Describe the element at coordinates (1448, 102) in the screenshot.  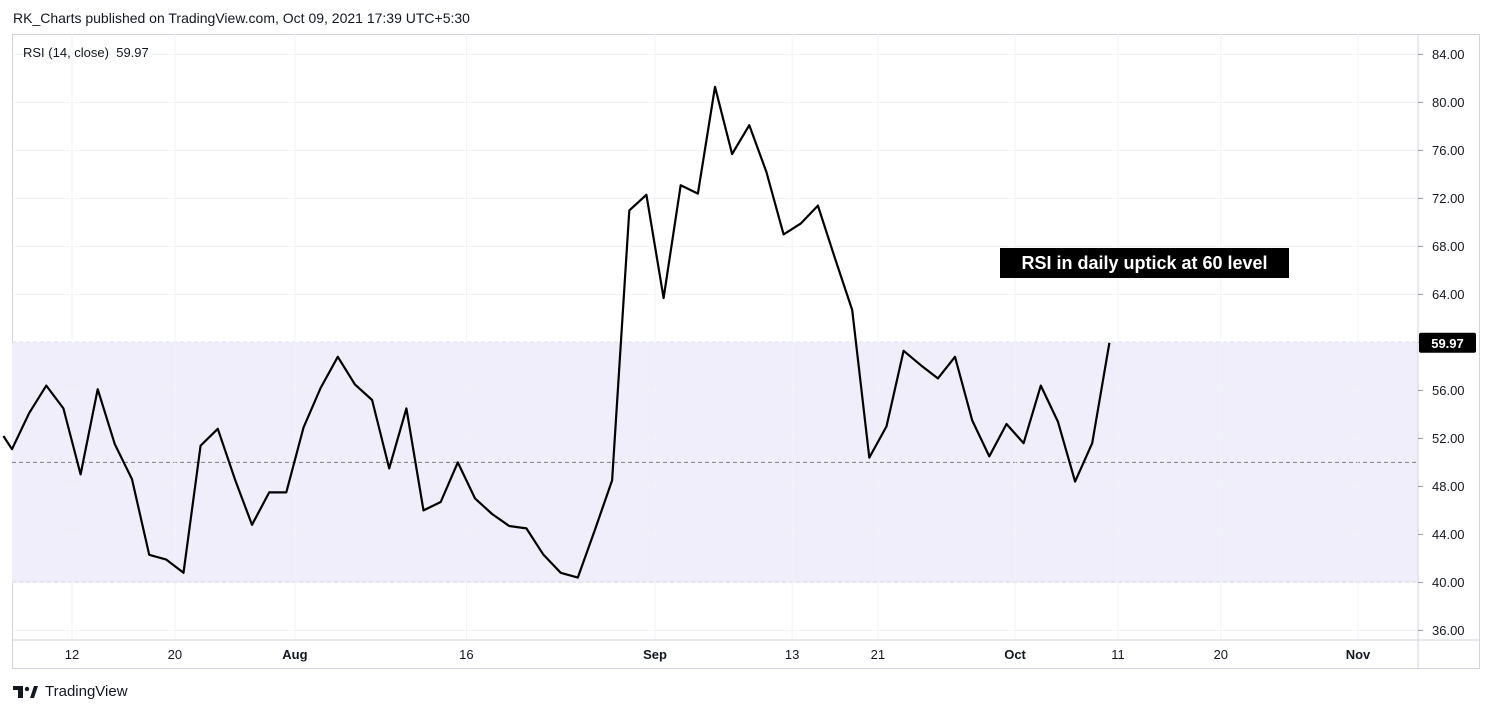
I see `price-tick-label: 80.00` at that location.